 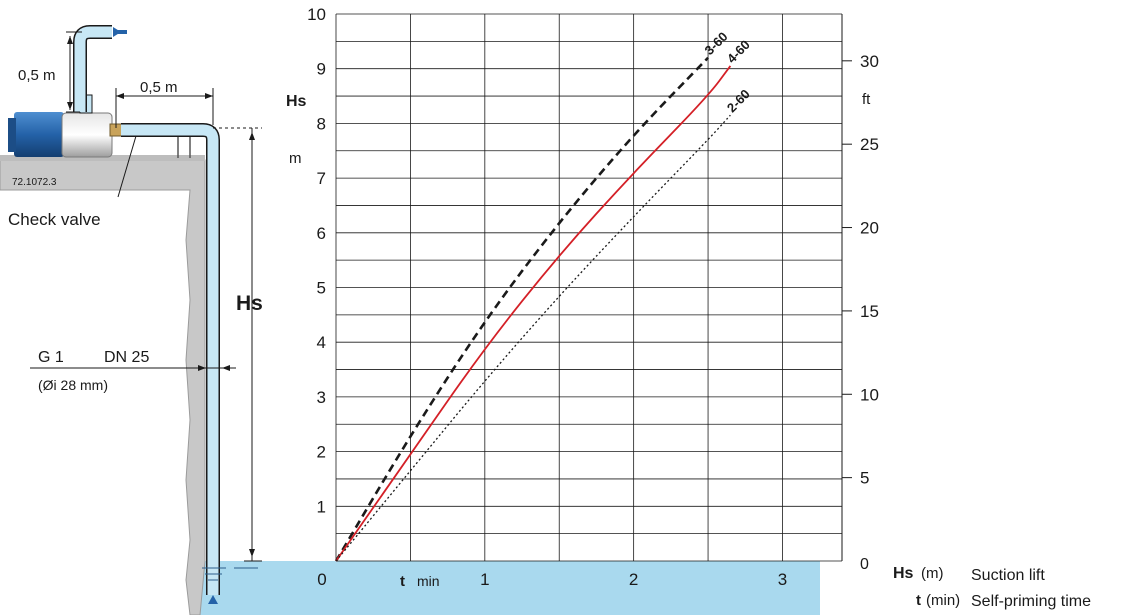 I want to click on legend-text: Suction lift, so click(x=1008, y=575).